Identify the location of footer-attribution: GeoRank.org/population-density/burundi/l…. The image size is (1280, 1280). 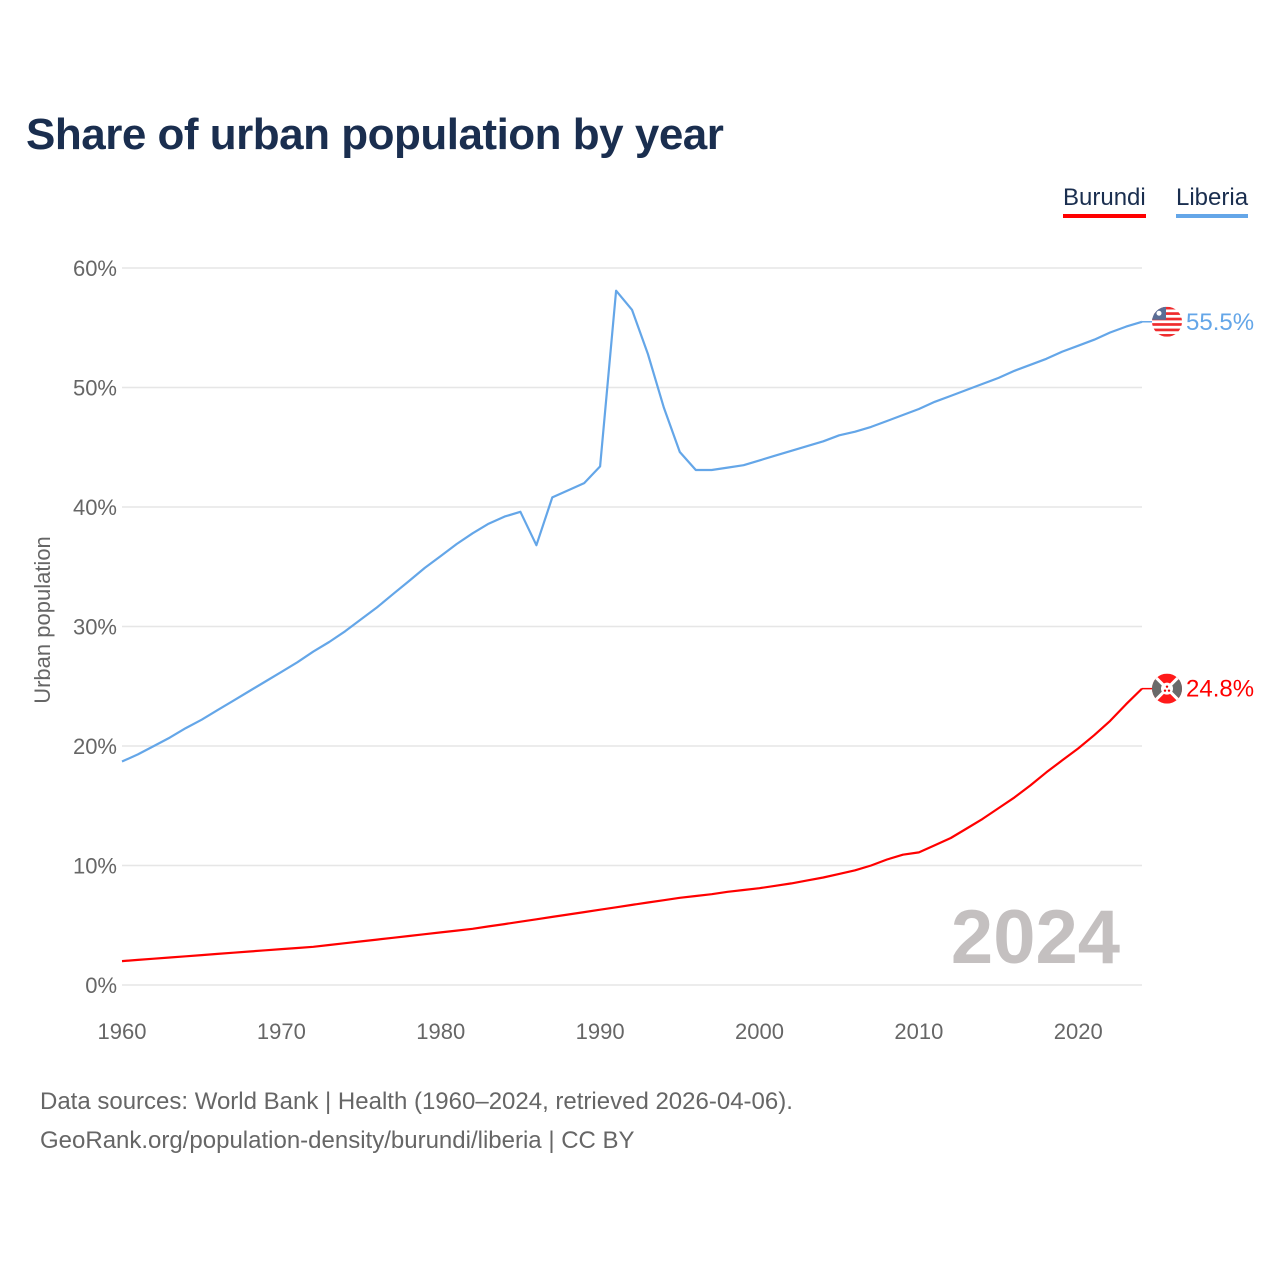
(337, 1140).